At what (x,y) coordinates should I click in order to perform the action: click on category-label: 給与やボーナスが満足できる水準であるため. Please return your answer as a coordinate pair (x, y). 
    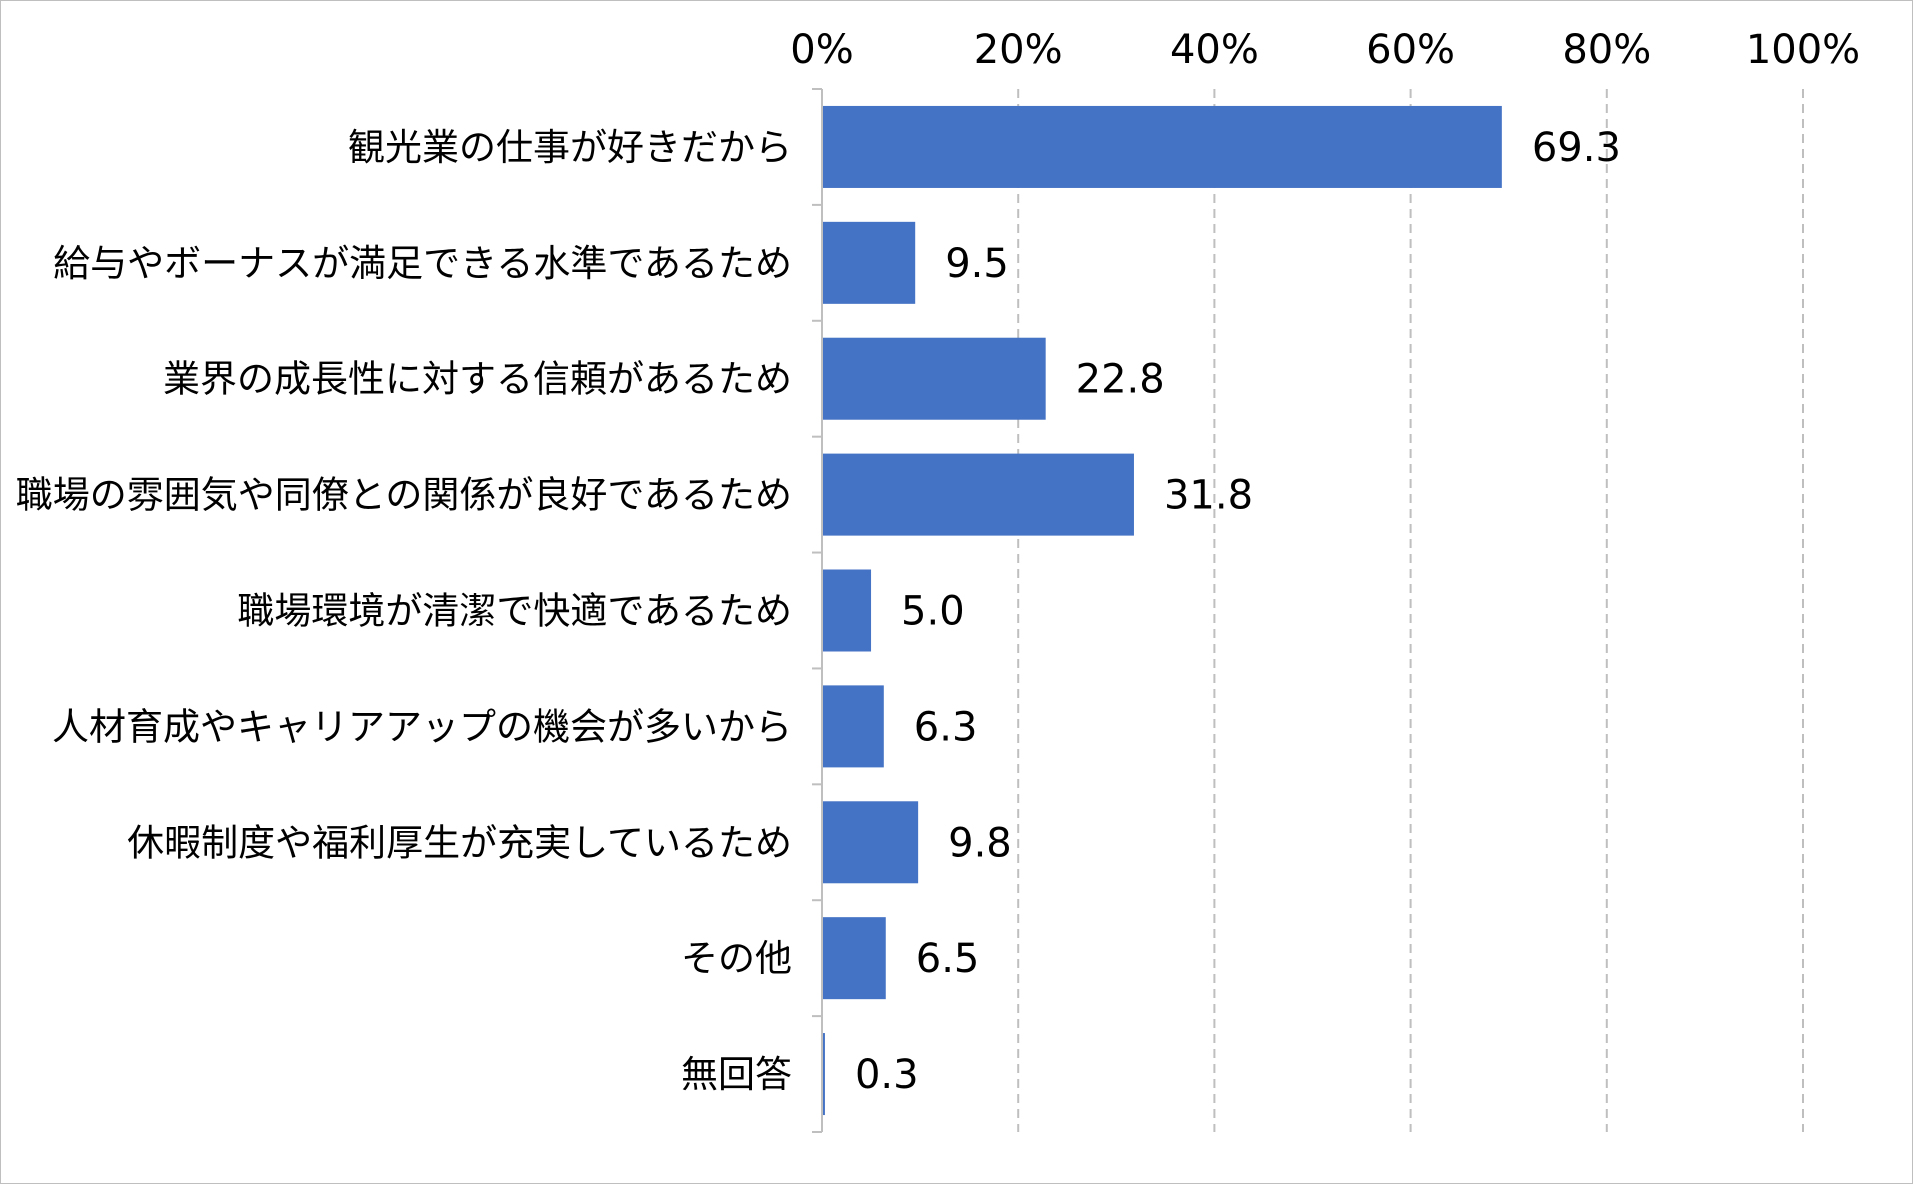
    Looking at the image, I should click on (422, 263).